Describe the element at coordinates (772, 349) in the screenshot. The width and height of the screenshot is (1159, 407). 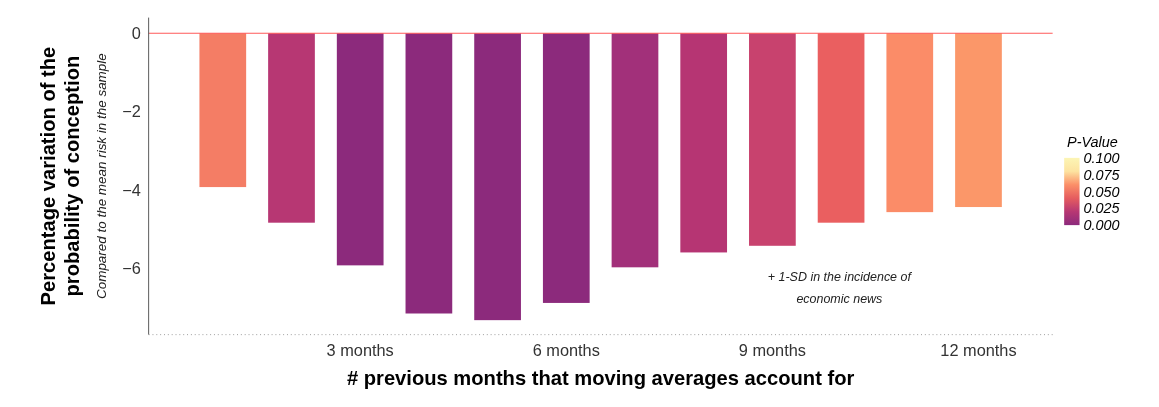
I see `x-tick-label: 9 months` at that location.